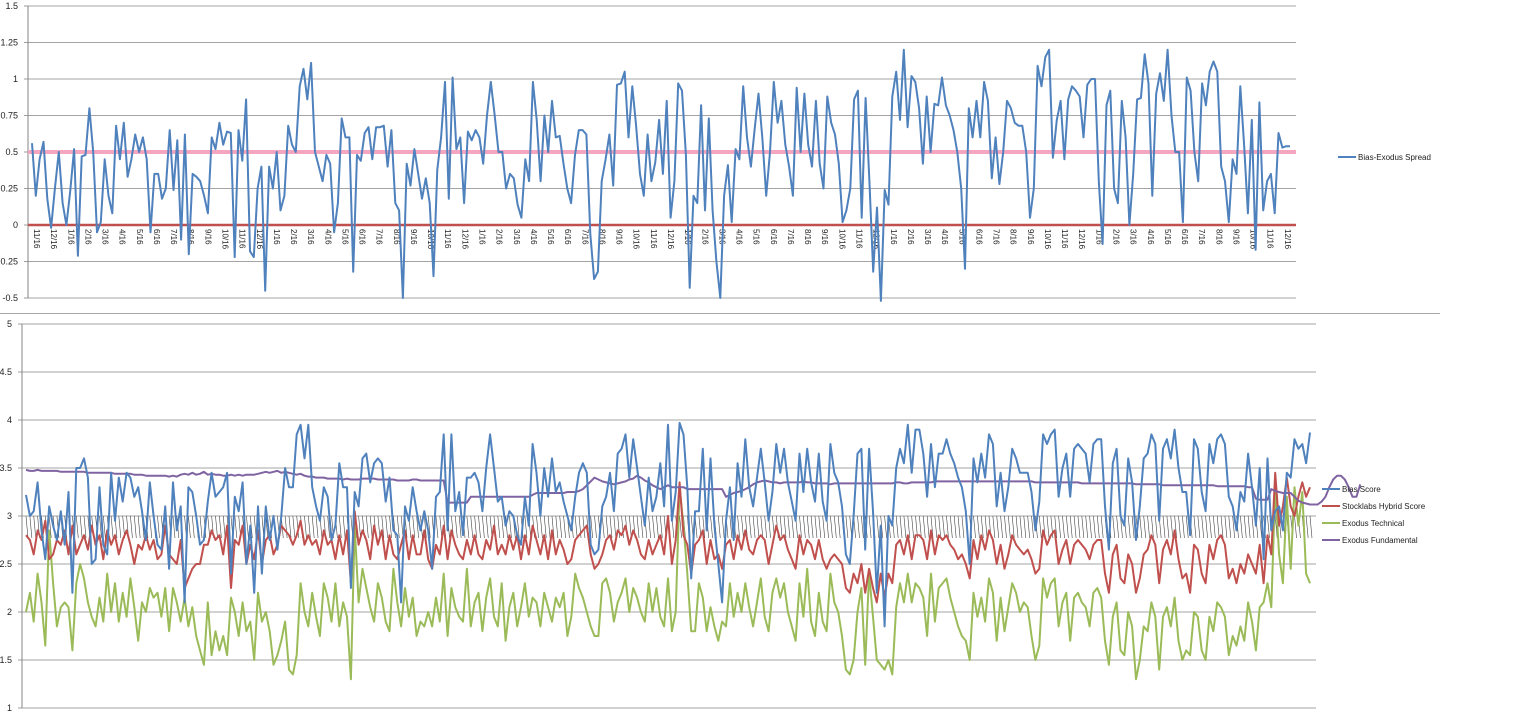  I want to click on x-tick-label: 6/16, so click(978, 237).